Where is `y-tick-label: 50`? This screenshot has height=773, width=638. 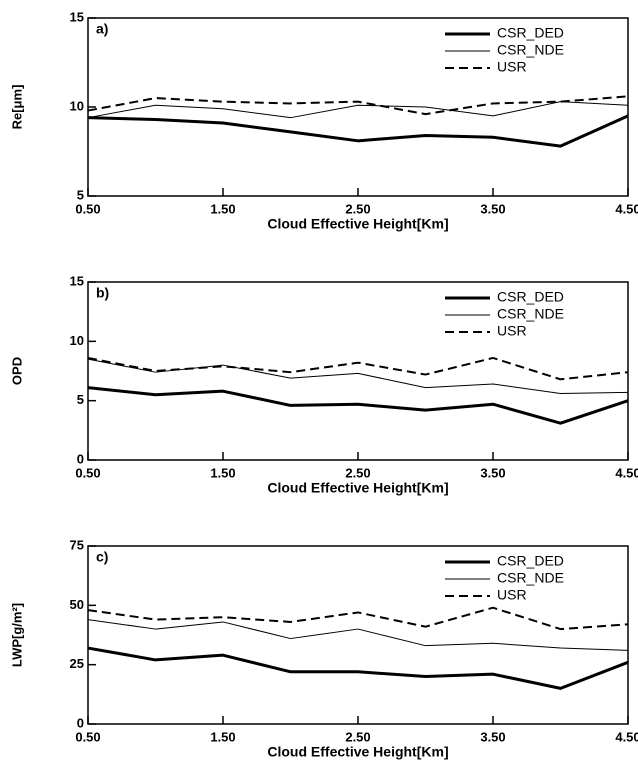
y-tick-label: 50 is located at coordinates (77, 604).